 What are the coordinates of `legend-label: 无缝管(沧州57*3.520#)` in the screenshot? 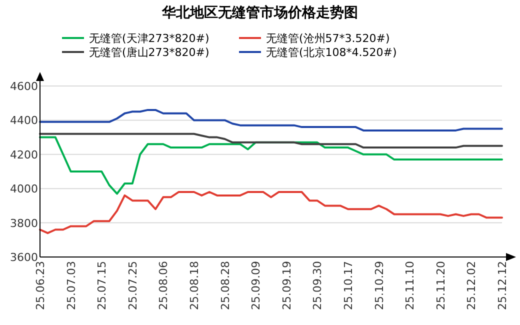 It's located at (328, 38).